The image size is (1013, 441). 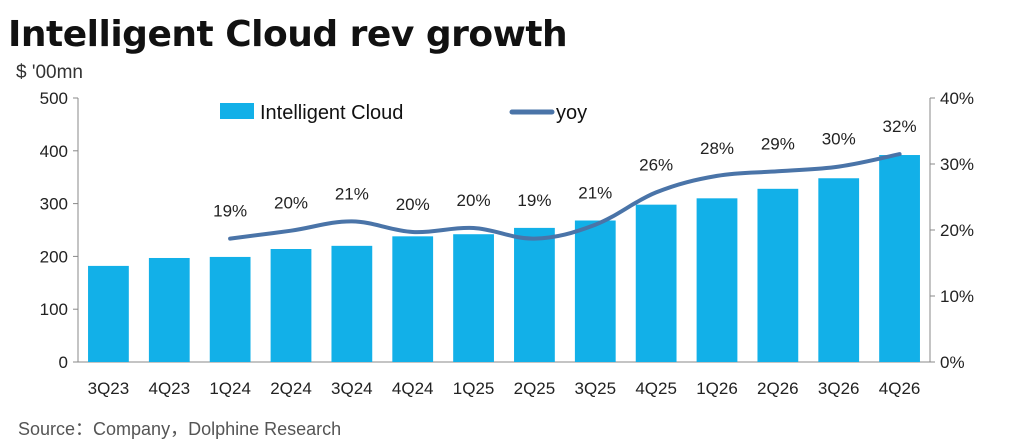 What do you see at coordinates (169, 388) in the screenshot?
I see `x-axis-tick-label: 4Q23` at bounding box center [169, 388].